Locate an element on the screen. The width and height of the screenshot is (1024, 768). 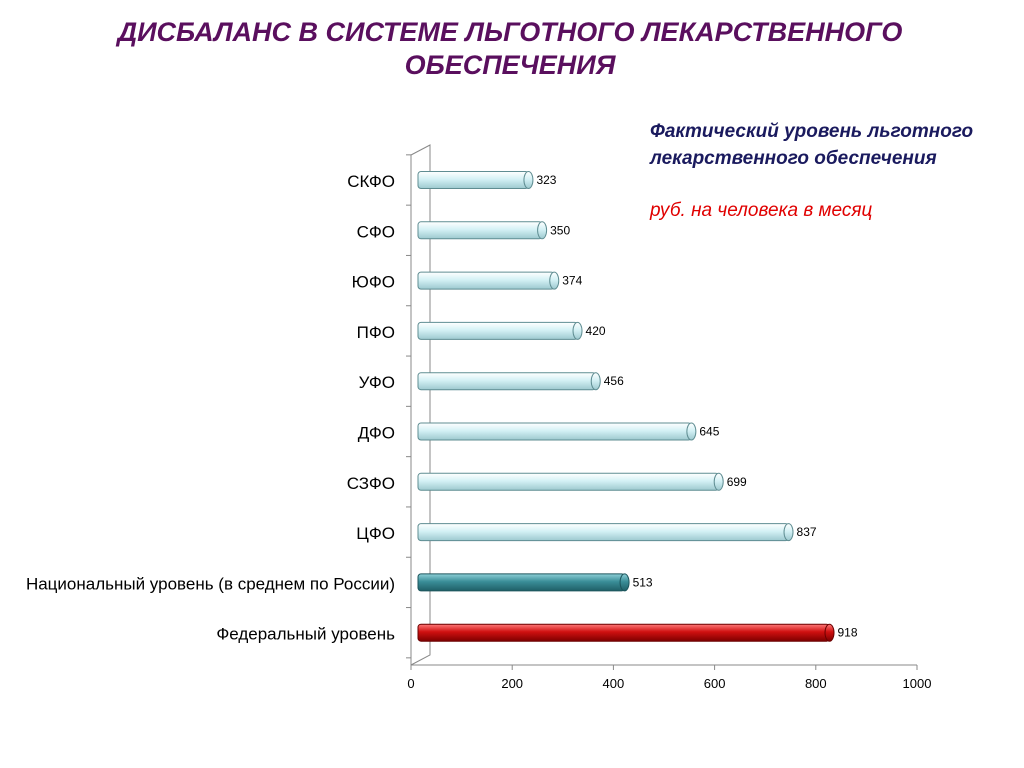
x-tick-label: 1000 is located at coordinates (917, 683).